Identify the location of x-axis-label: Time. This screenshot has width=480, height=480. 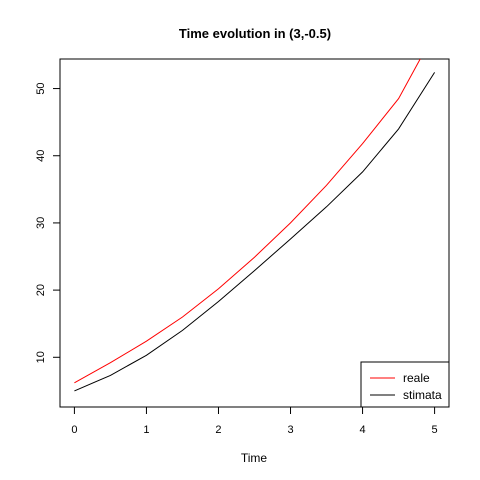
(254, 458).